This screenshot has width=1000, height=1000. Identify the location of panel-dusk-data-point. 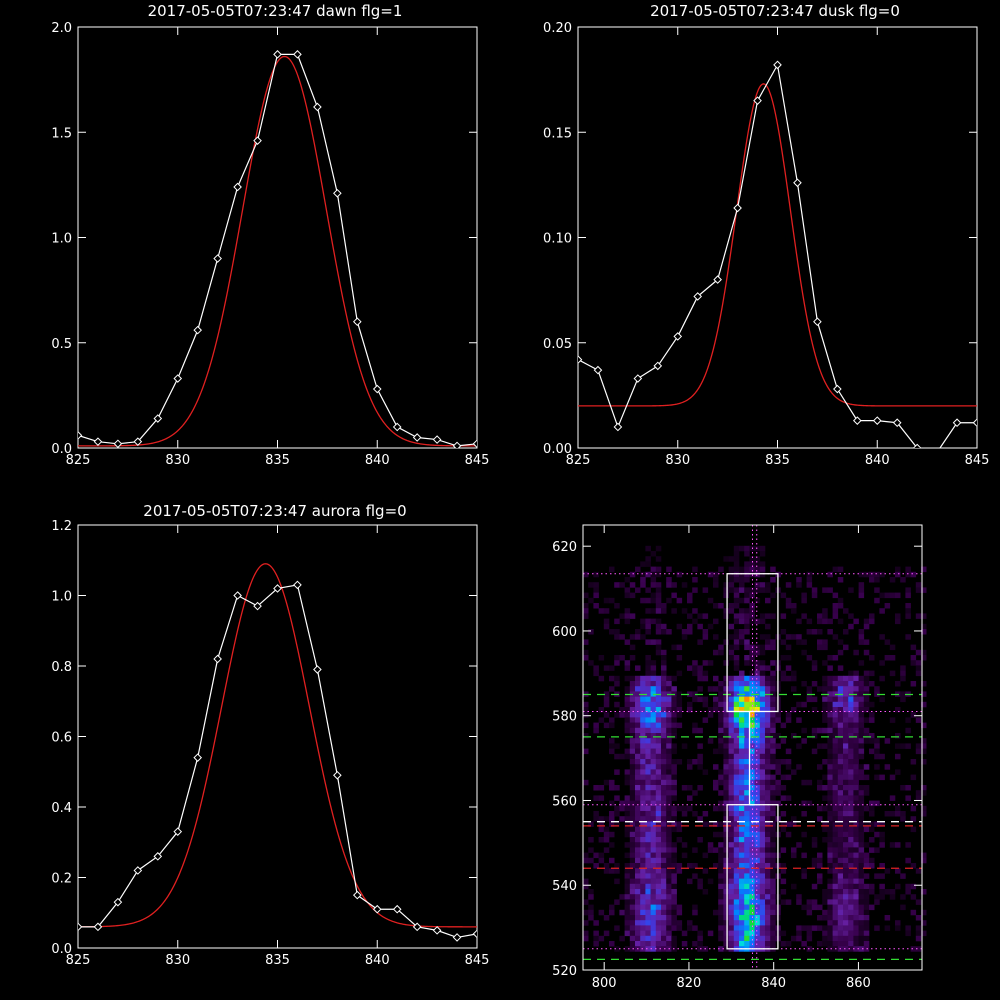
(698, 296).